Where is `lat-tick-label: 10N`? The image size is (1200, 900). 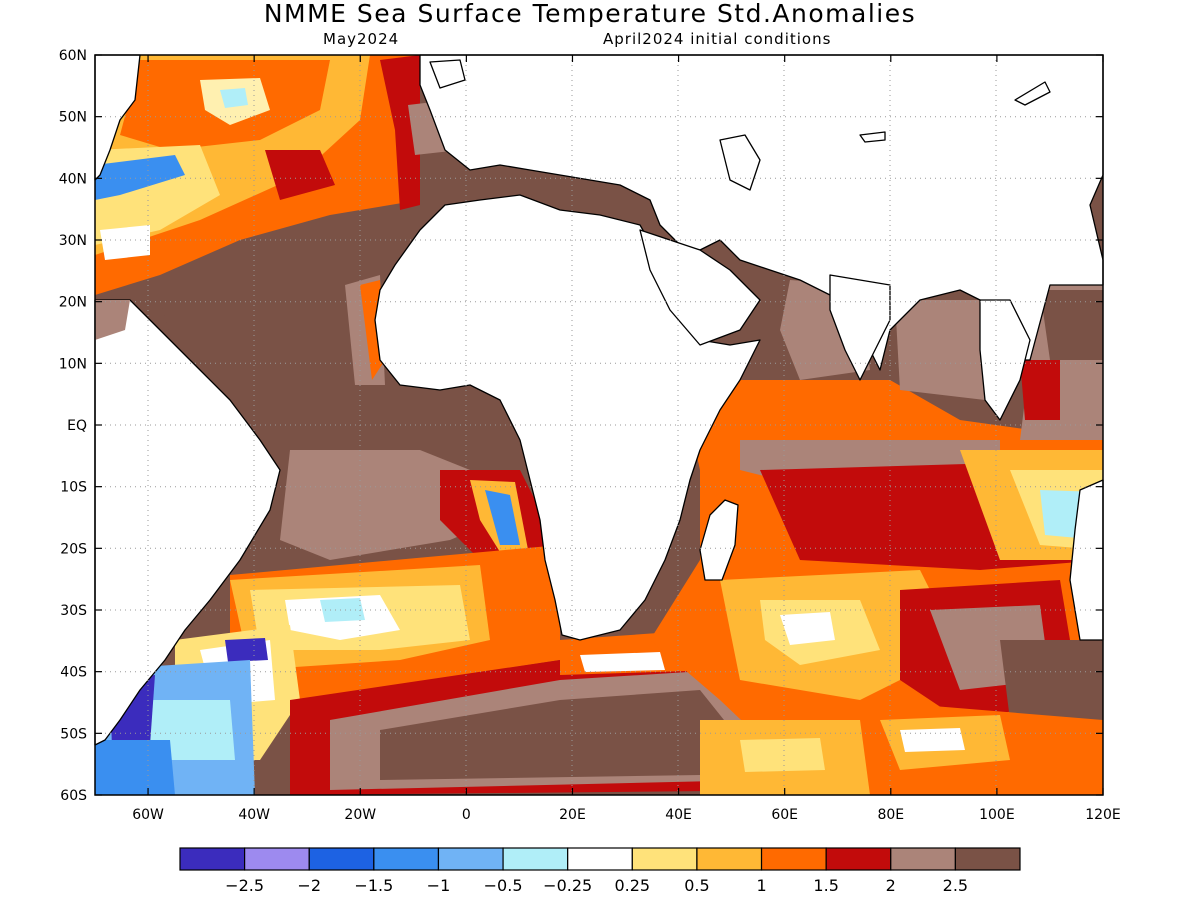 lat-tick-label: 10N is located at coordinates (73, 364).